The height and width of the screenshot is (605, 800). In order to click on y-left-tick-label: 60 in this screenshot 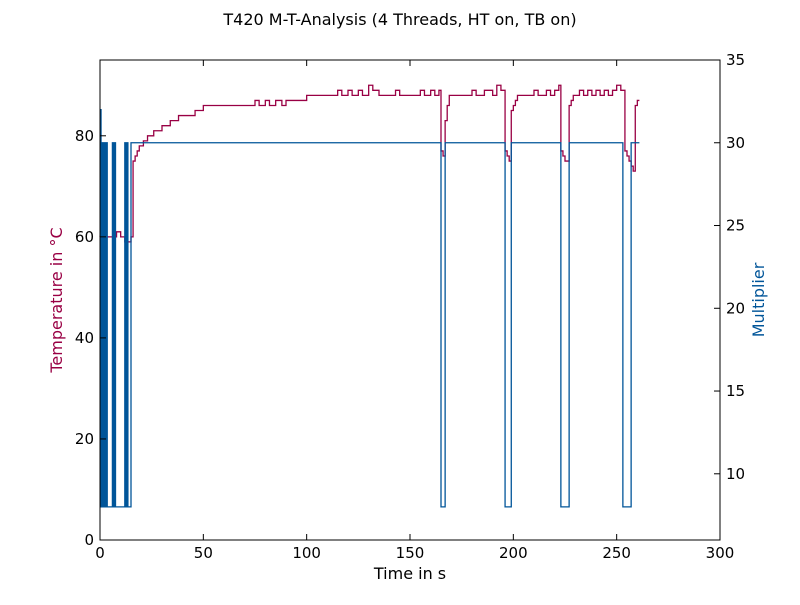, I will do `click(84, 237)`.